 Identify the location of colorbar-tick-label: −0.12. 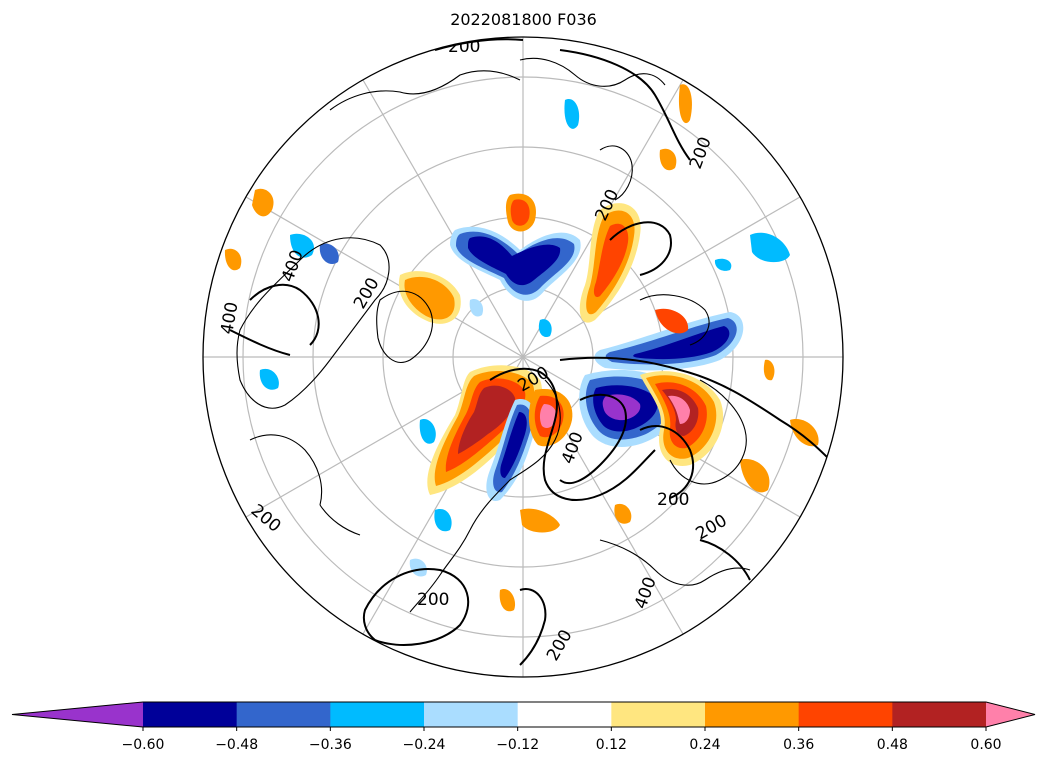
(518, 745).